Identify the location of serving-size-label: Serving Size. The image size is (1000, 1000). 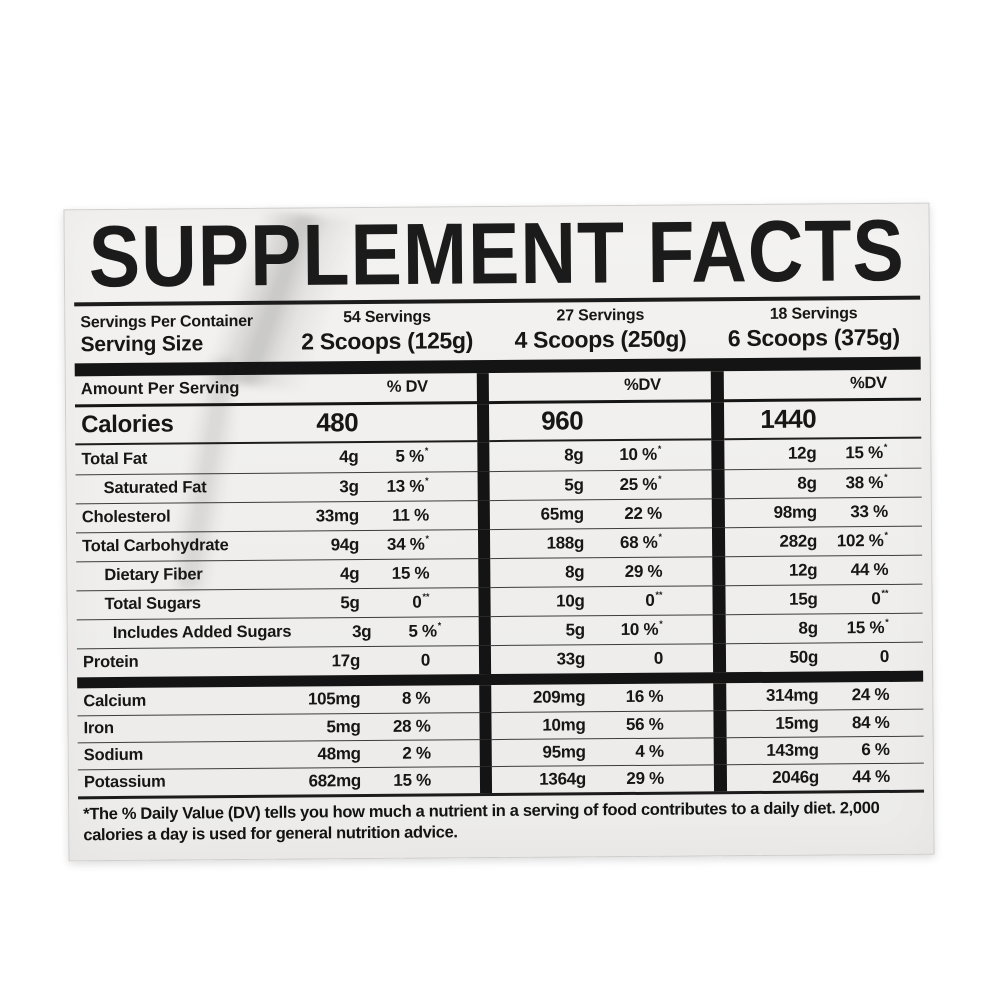
(142, 343).